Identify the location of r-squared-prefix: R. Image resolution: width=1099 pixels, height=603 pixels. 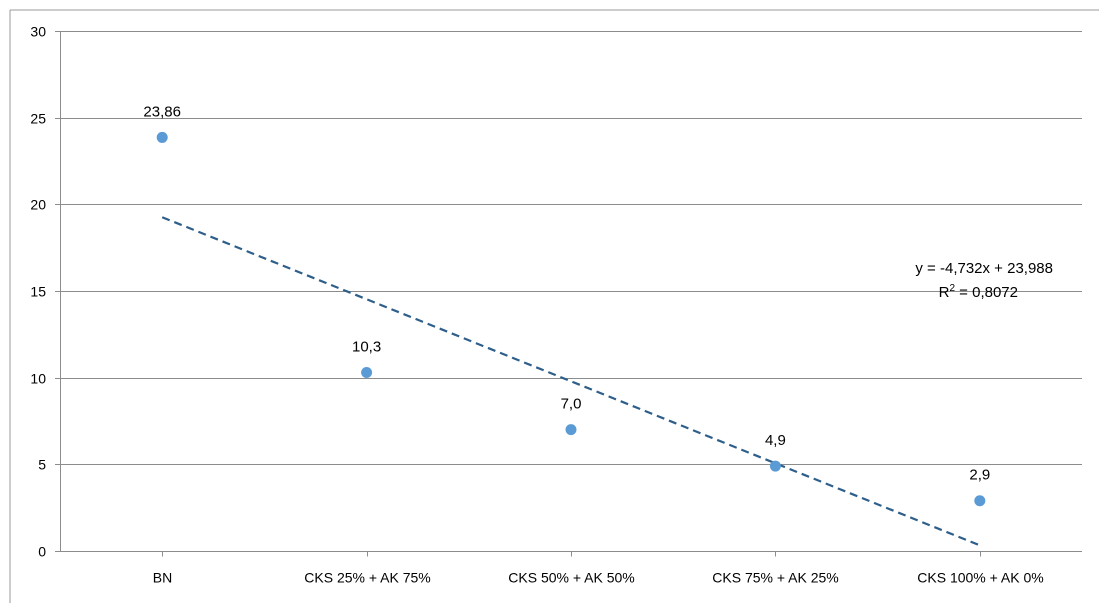
(944, 292).